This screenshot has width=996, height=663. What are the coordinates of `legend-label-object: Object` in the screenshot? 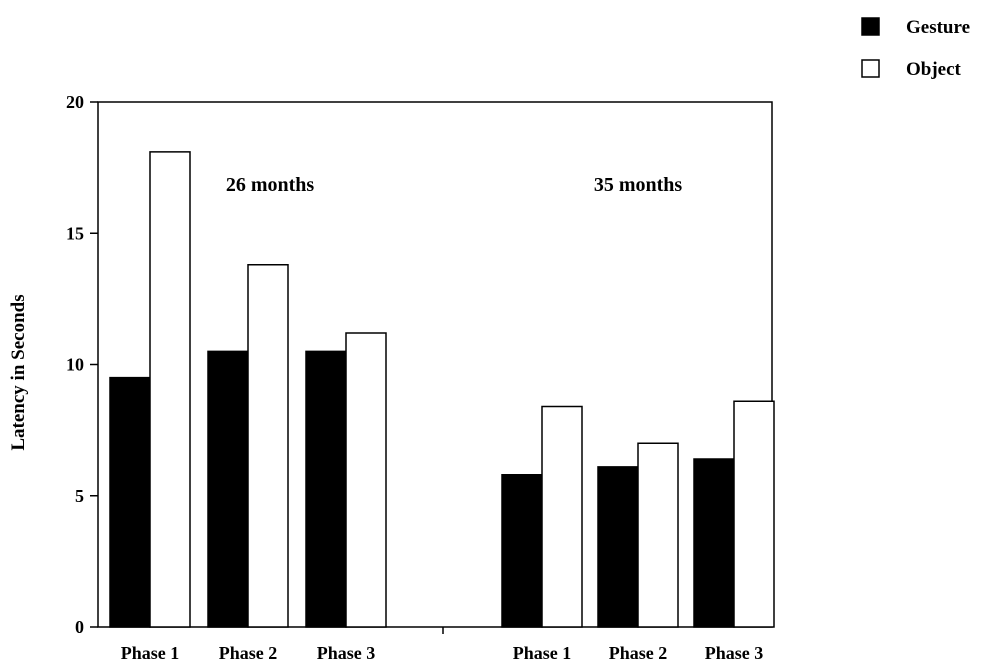 It's located at (934, 69).